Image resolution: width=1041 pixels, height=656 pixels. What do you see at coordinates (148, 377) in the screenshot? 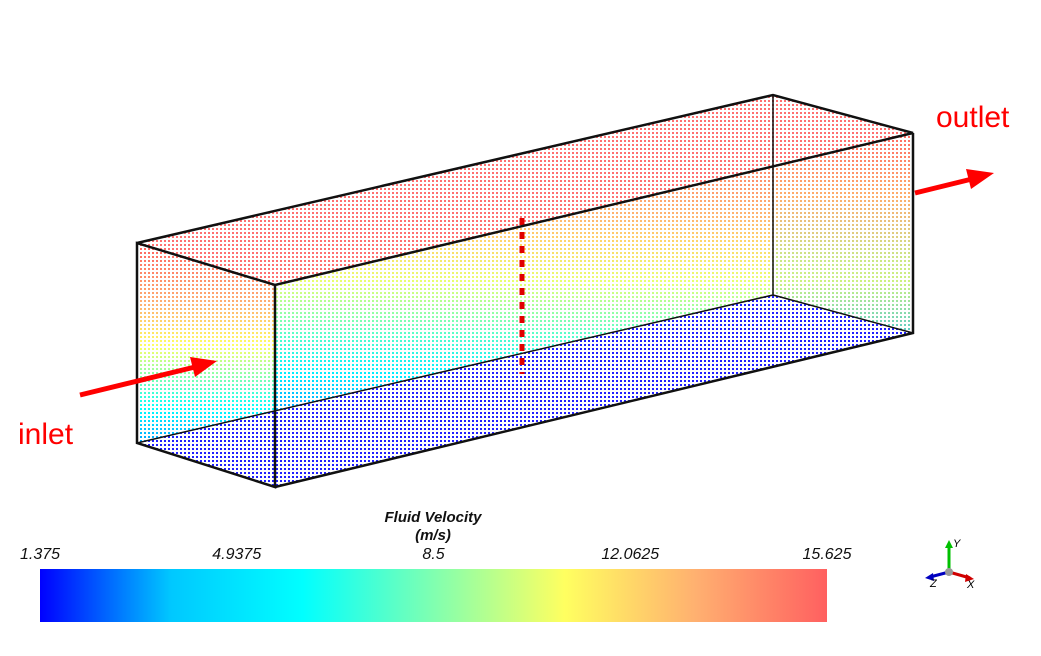
I see `inlet-arrow` at bounding box center [148, 377].